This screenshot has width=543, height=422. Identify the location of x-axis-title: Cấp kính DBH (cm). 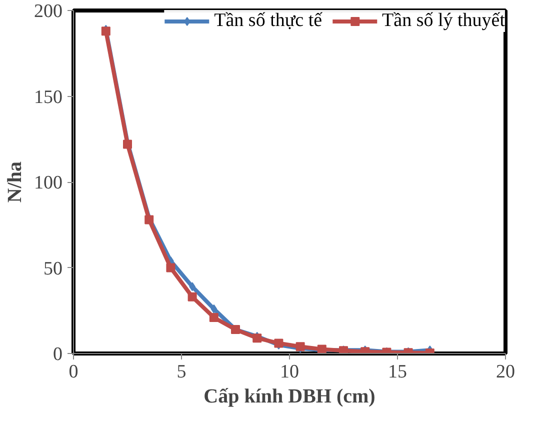
(290, 397).